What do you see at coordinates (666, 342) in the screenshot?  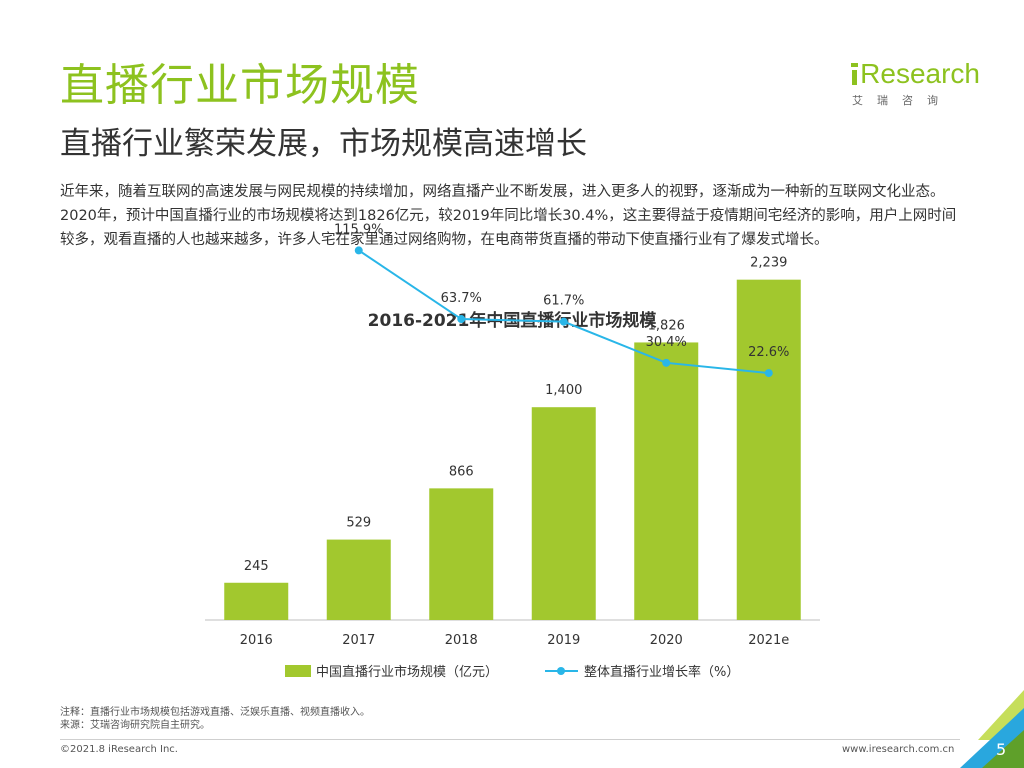 I see `growth-label-2020: 30.4%` at bounding box center [666, 342].